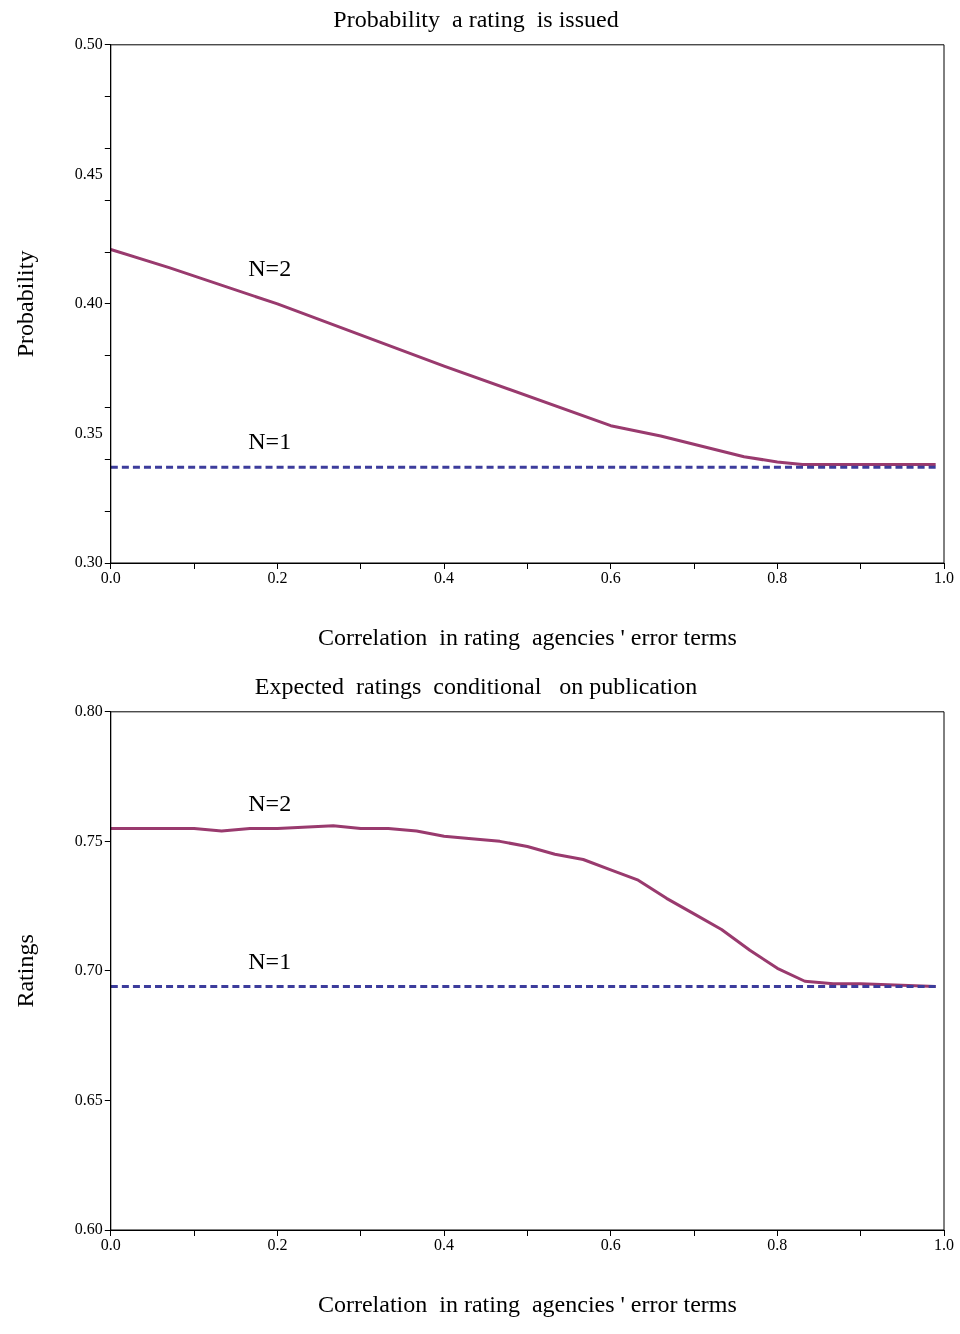 The image size is (960, 1334). What do you see at coordinates (24, 304) in the screenshot?
I see `y-axis-title: Probability` at bounding box center [24, 304].